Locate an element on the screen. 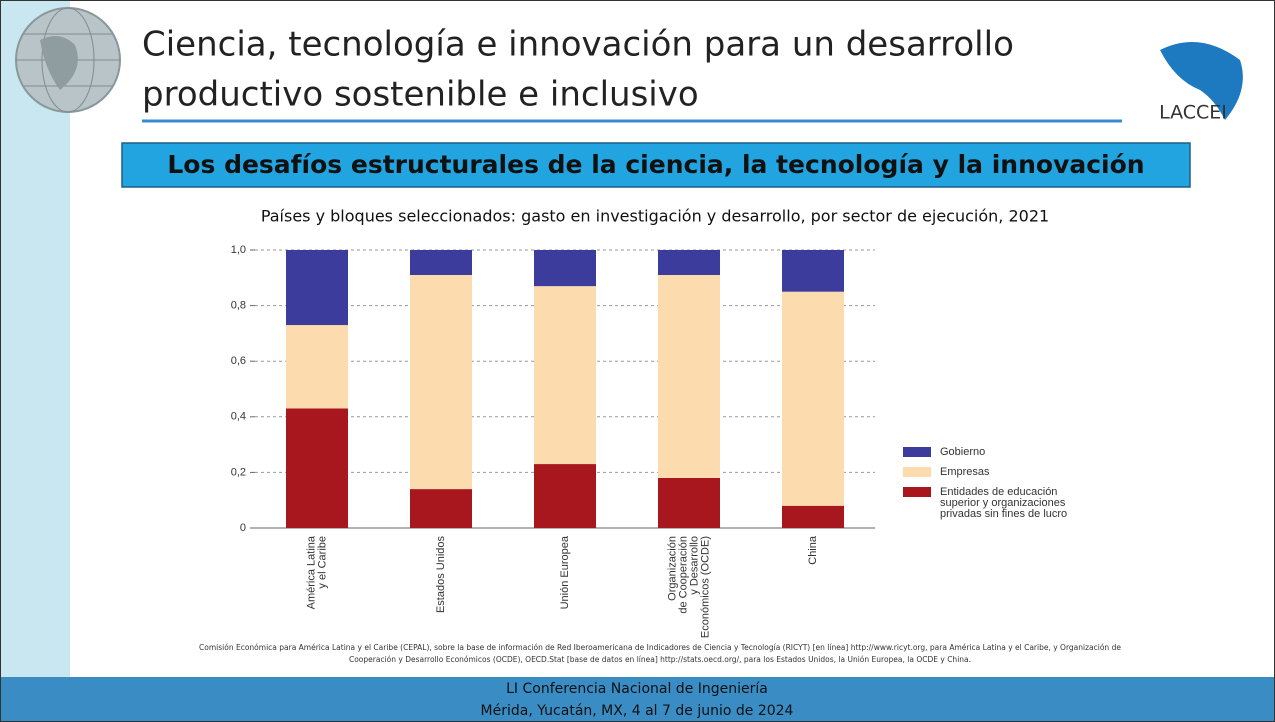 The height and width of the screenshot is (722, 1275). title-line: productivo sostenible e inclusivo is located at coordinates (420, 95).